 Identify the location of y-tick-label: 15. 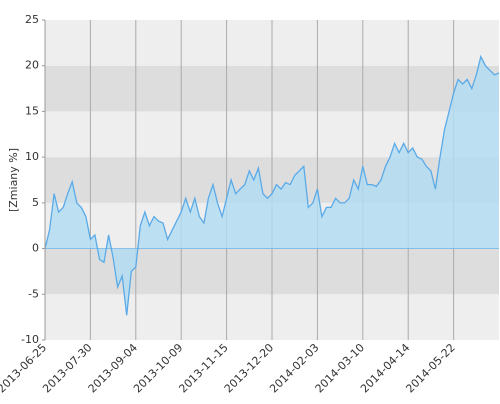
(32, 110).